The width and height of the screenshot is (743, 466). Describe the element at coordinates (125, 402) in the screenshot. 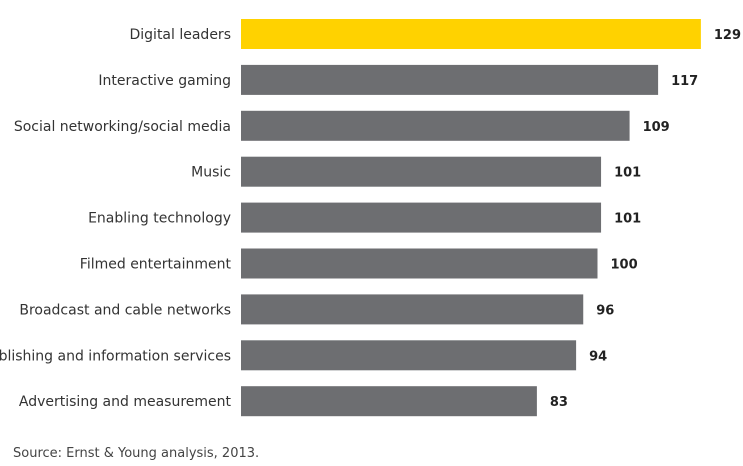

I see `category-label: Advertising and measurement` at that location.